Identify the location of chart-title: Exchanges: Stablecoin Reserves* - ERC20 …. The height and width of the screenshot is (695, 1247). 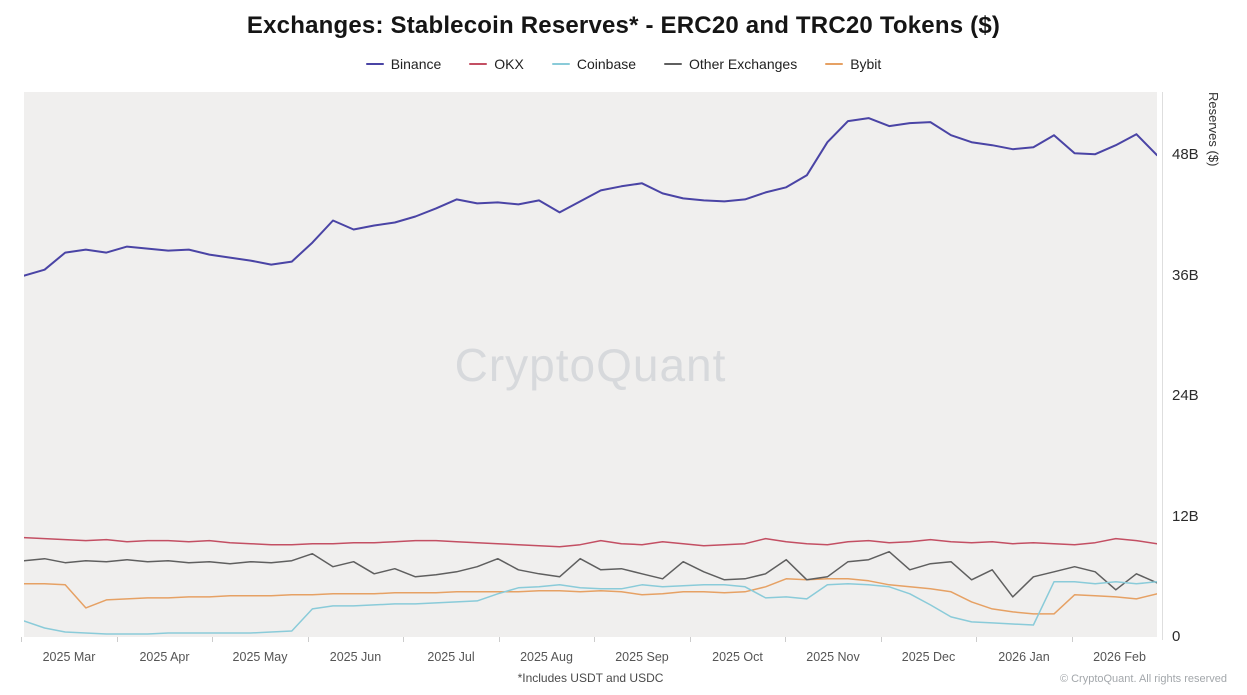
(623, 25).